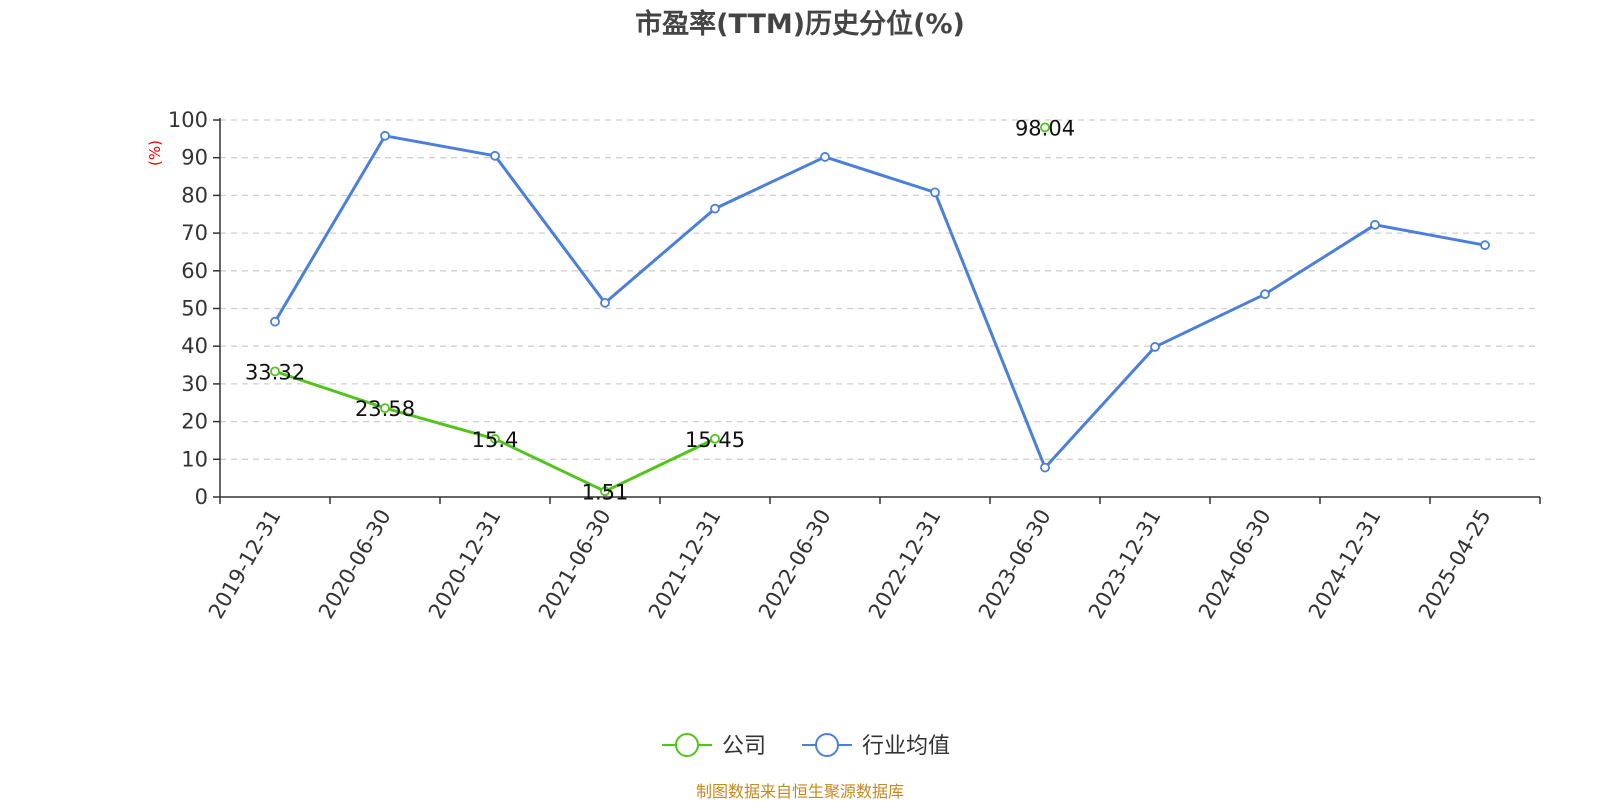 The width and height of the screenshot is (1600, 802). What do you see at coordinates (1345, 564) in the screenshot?
I see `x-tick-label: 2024-12-31` at bounding box center [1345, 564].